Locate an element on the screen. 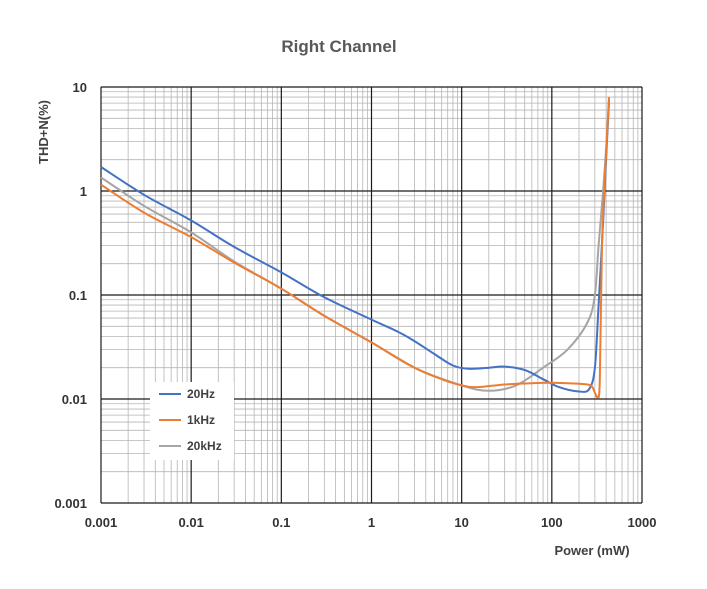 The height and width of the screenshot is (589, 707). y-tick-labels: 0.001 0.01 0.1 1 10 is located at coordinates (70, 295).